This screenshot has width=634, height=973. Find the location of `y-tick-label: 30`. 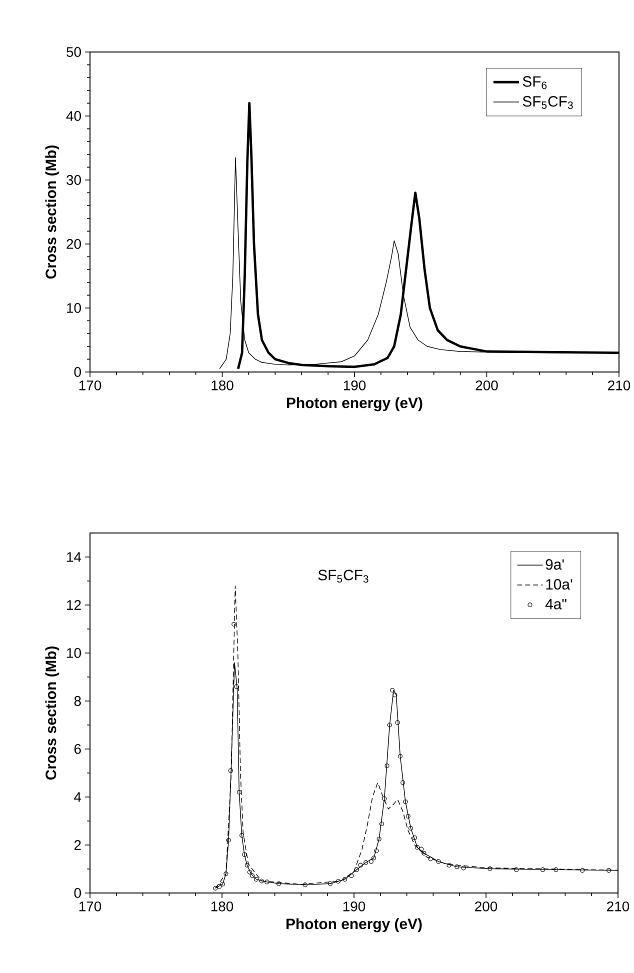

y-tick-label: 30 is located at coordinates (73, 180).